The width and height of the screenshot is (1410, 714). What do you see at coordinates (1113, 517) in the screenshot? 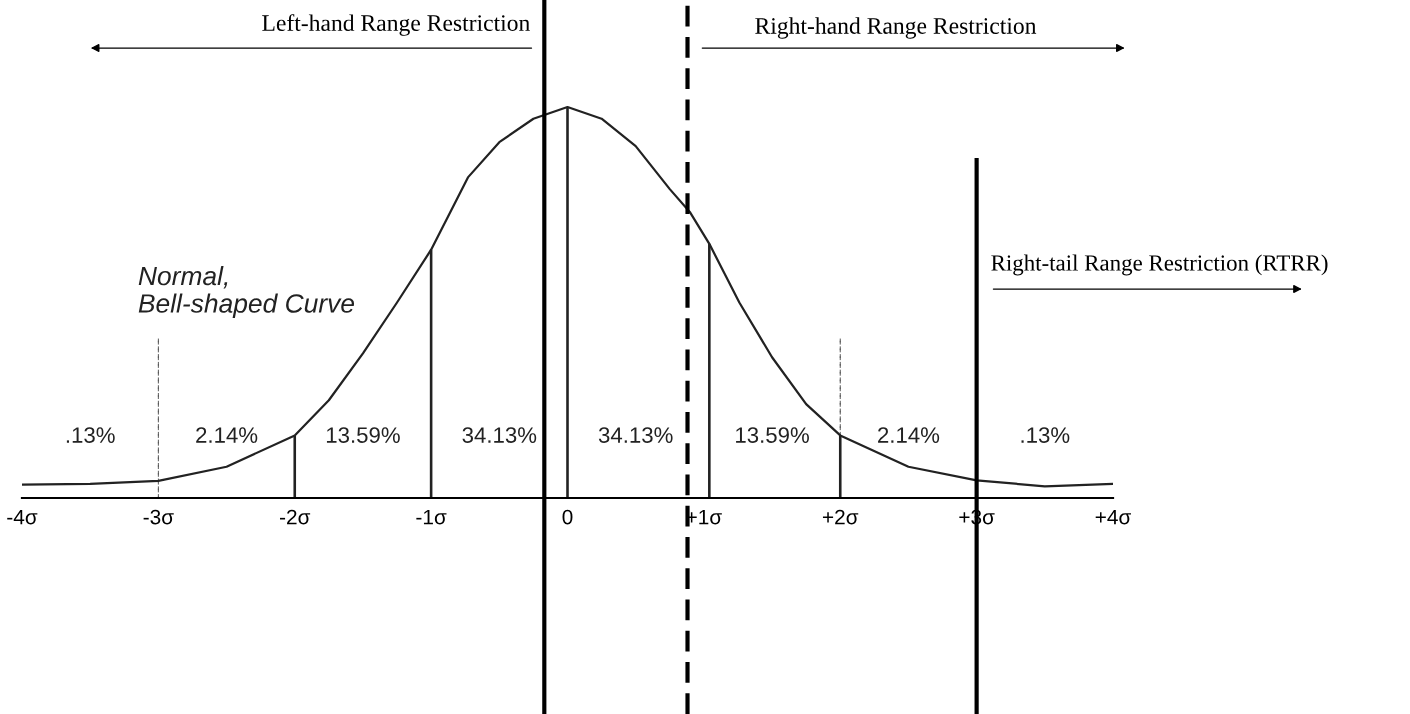
I see `x-tick-label: +4σ` at bounding box center [1113, 517].